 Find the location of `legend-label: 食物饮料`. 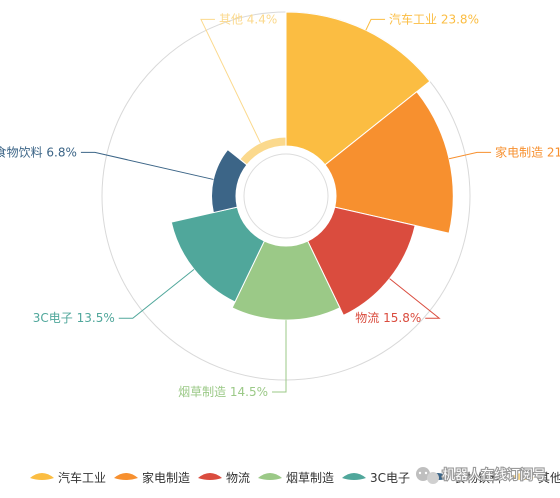

legend-label: 食物饮料 is located at coordinates (478, 477).